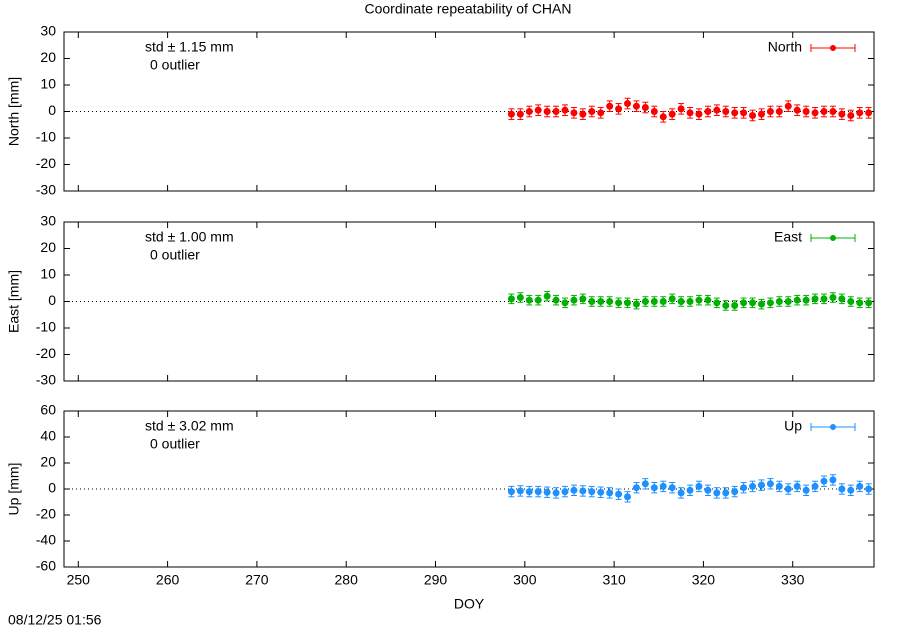 The image size is (900, 630). What do you see at coordinates (257, 580) in the screenshot?
I see `x-tick-label: 270` at bounding box center [257, 580].